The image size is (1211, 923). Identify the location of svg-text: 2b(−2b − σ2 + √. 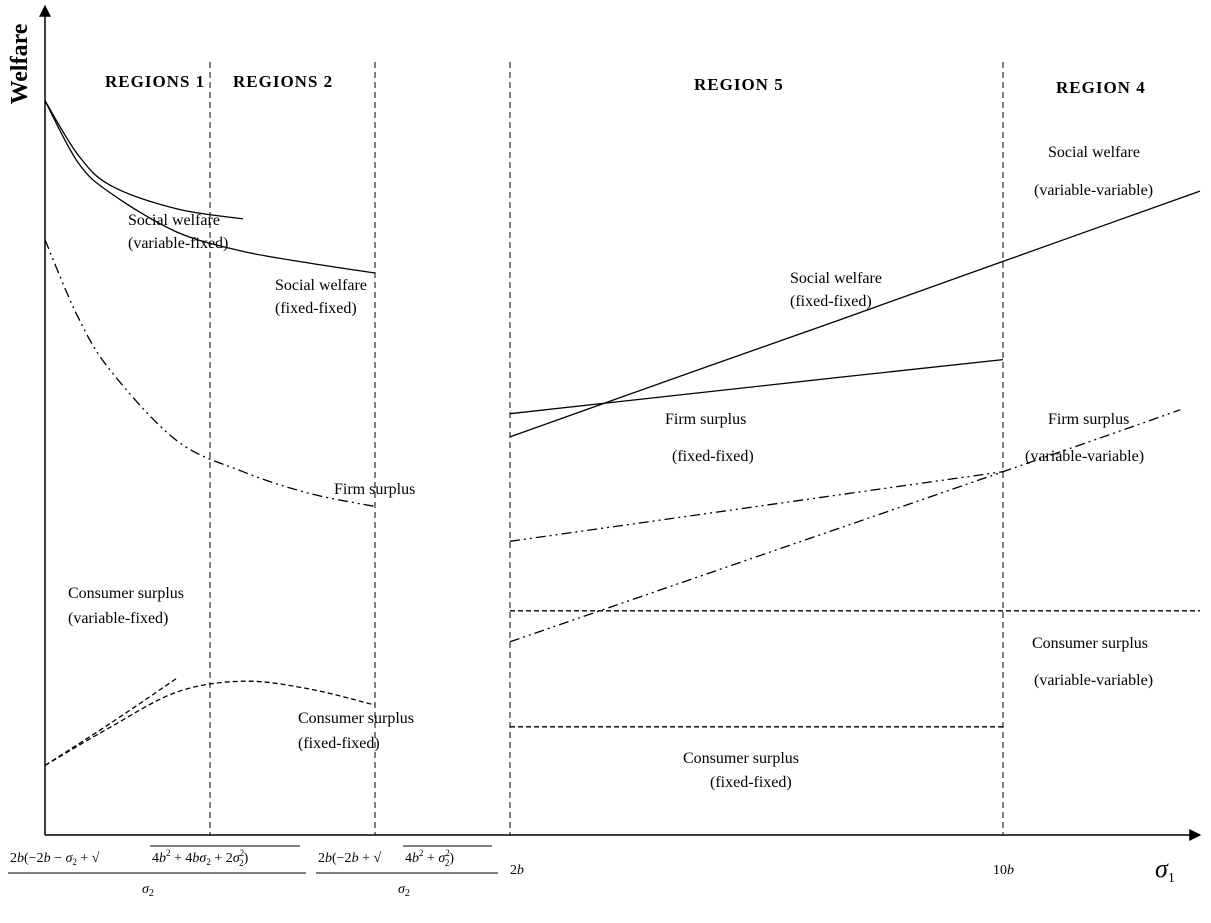
(55, 859).